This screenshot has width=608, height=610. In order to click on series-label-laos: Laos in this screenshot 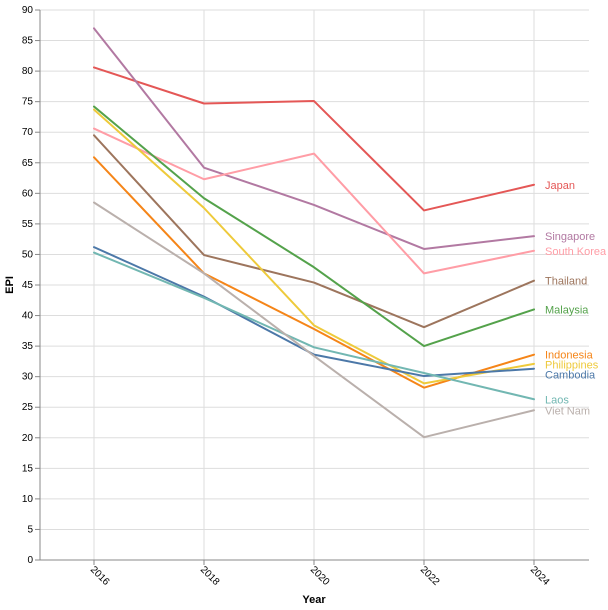, I will do `click(557, 400)`.